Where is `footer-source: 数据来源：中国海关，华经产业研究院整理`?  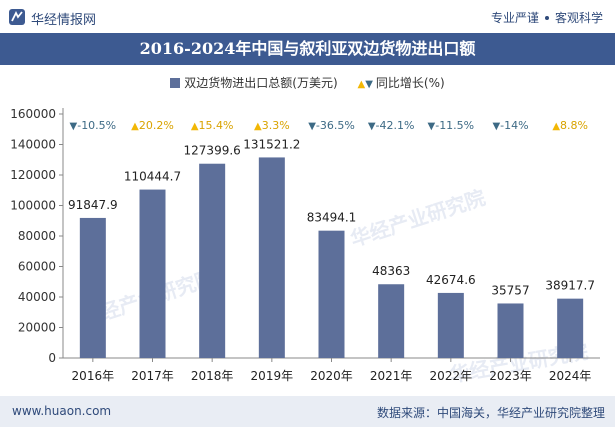 footer-source: 数据来源：中国海关，华经产业研究院整理 is located at coordinates (490, 413).